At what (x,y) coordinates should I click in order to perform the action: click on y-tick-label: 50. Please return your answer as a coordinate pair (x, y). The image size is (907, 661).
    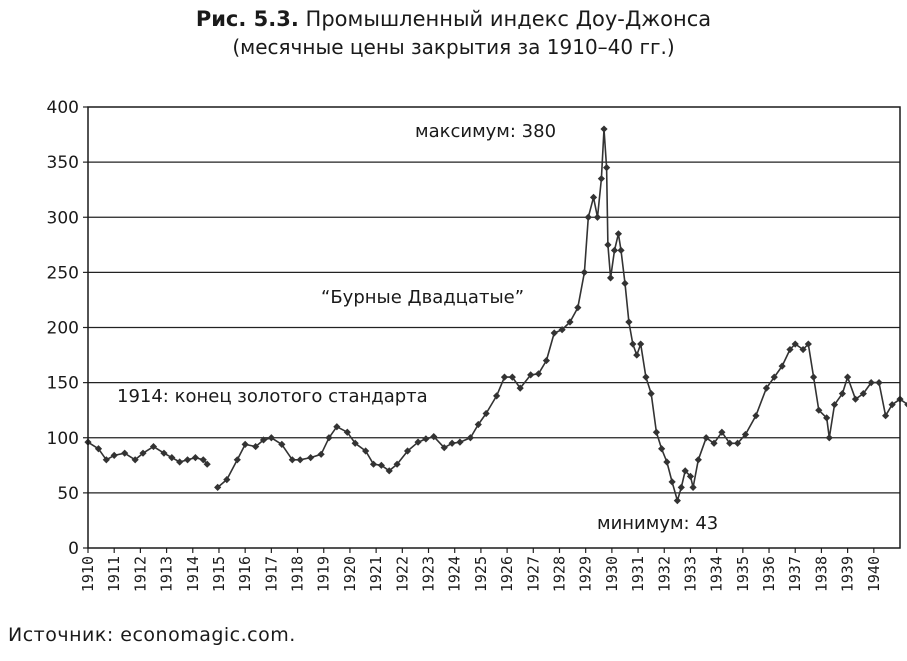
    Looking at the image, I should click on (68, 494).